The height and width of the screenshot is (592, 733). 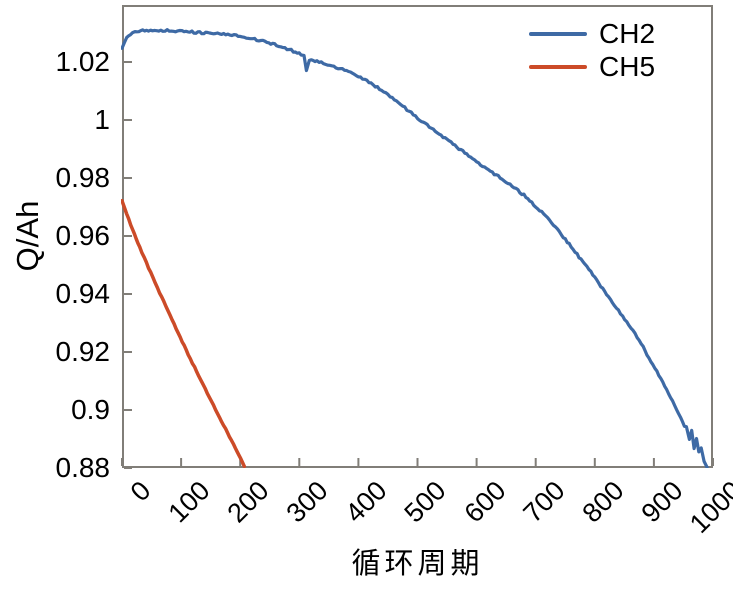 I want to click on y-tick-label: 0.96, so click(x=83, y=235).